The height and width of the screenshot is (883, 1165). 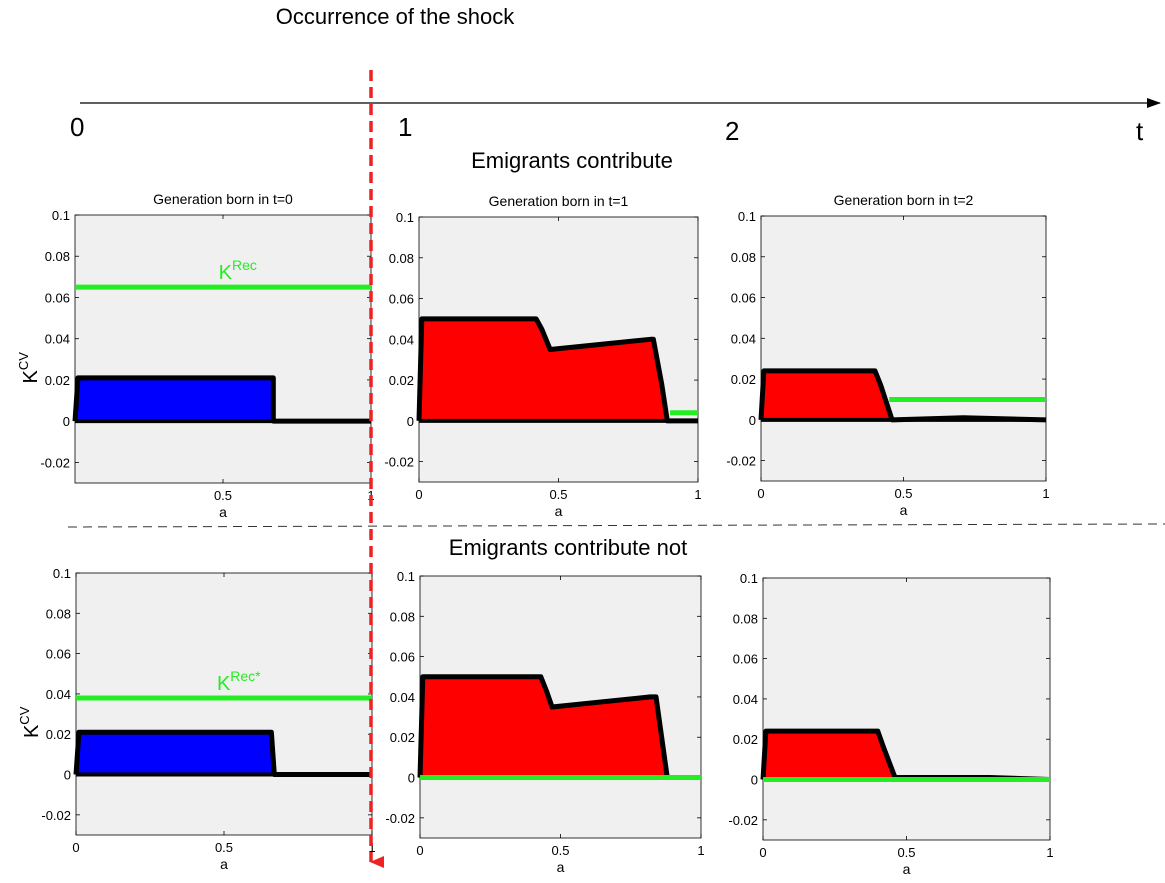 What do you see at coordinates (238, 270) in the screenshot?
I see `reference-line-label: KRec` at bounding box center [238, 270].